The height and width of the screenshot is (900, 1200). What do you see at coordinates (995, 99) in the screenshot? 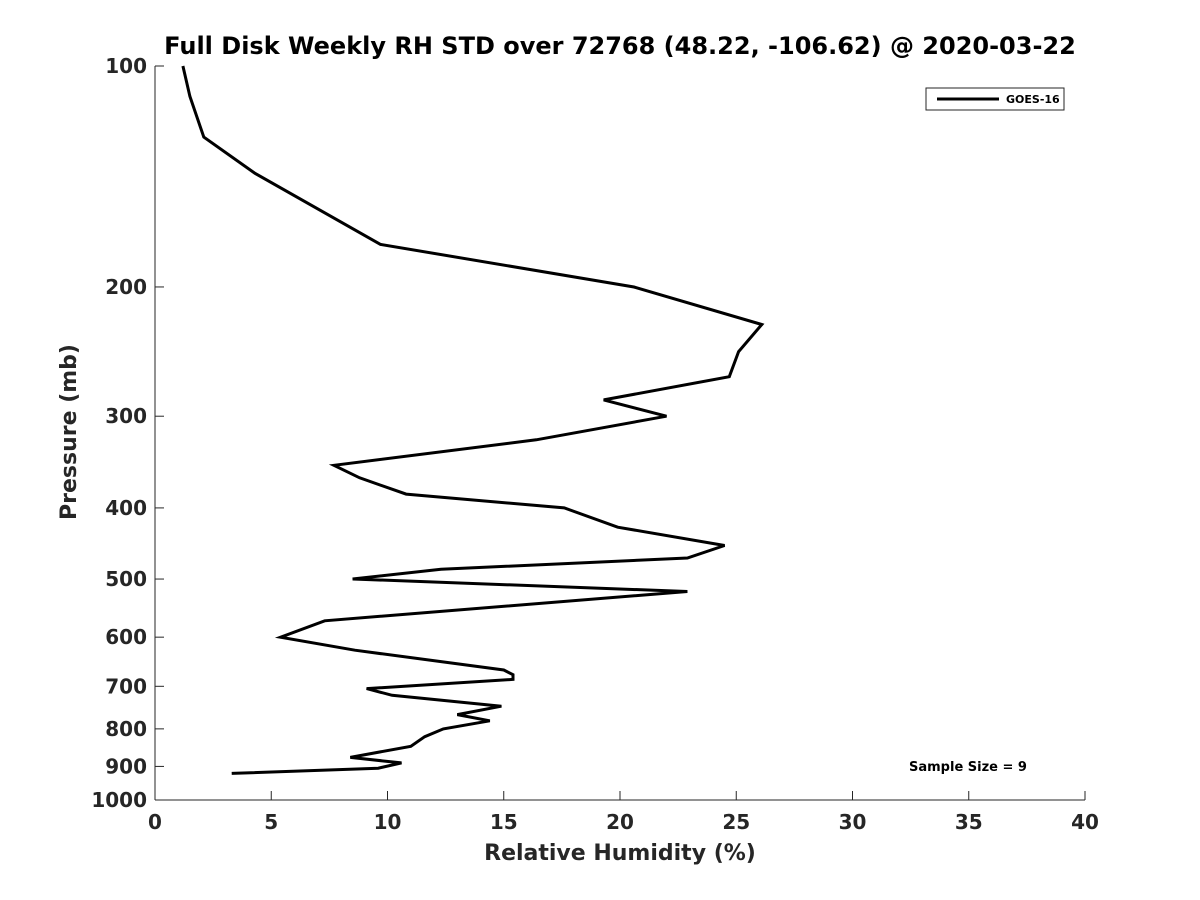
I see `legend: GOES-16` at bounding box center [995, 99].